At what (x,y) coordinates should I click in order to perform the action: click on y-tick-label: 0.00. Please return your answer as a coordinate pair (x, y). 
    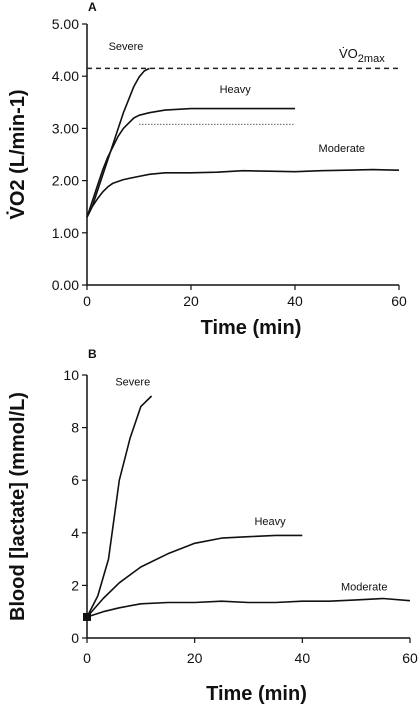
    Looking at the image, I should click on (65, 285).